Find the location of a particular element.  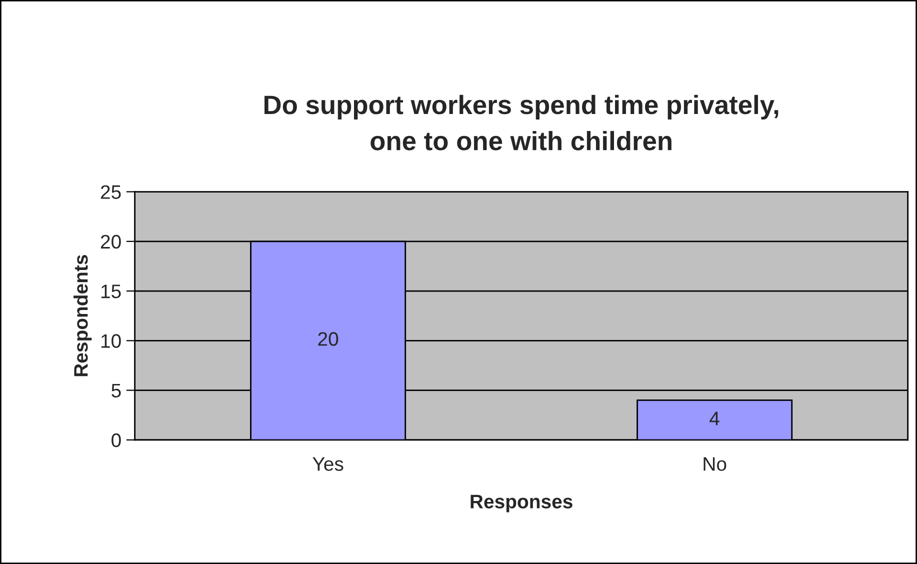

y-tick-label: 20 is located at coordinates (110, 241).